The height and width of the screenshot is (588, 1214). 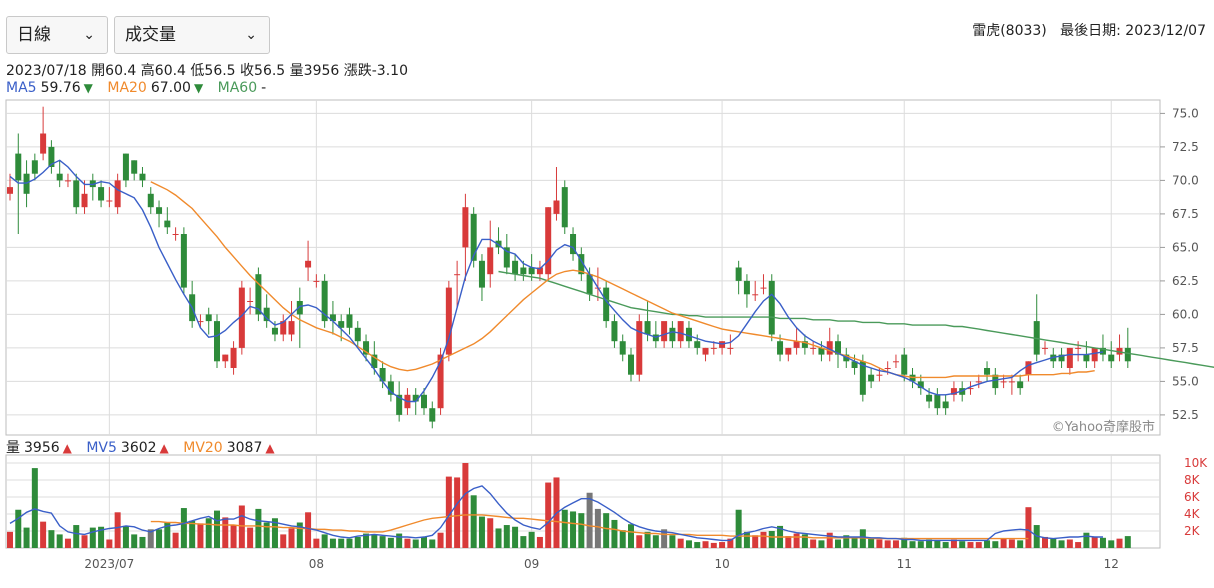 I want to click on volume-tick-label: 6K, so click(x=1192, y=497).